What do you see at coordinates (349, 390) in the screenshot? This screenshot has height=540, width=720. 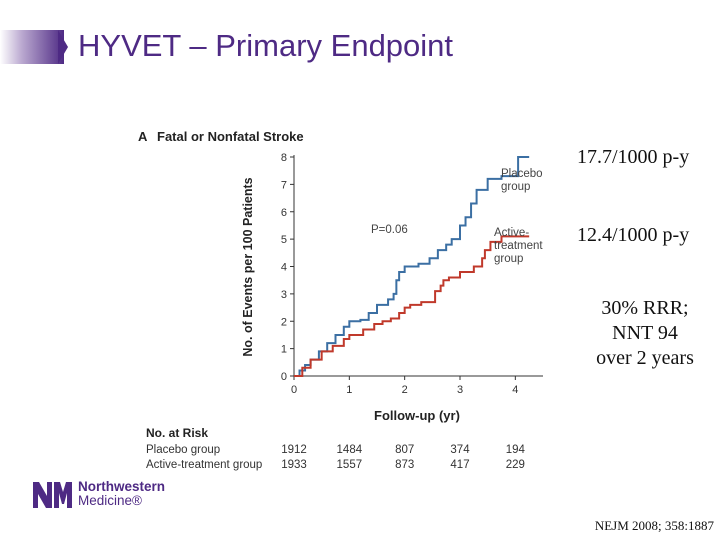 I see `x-tick-label: 1` at bounding box center [349, 390].